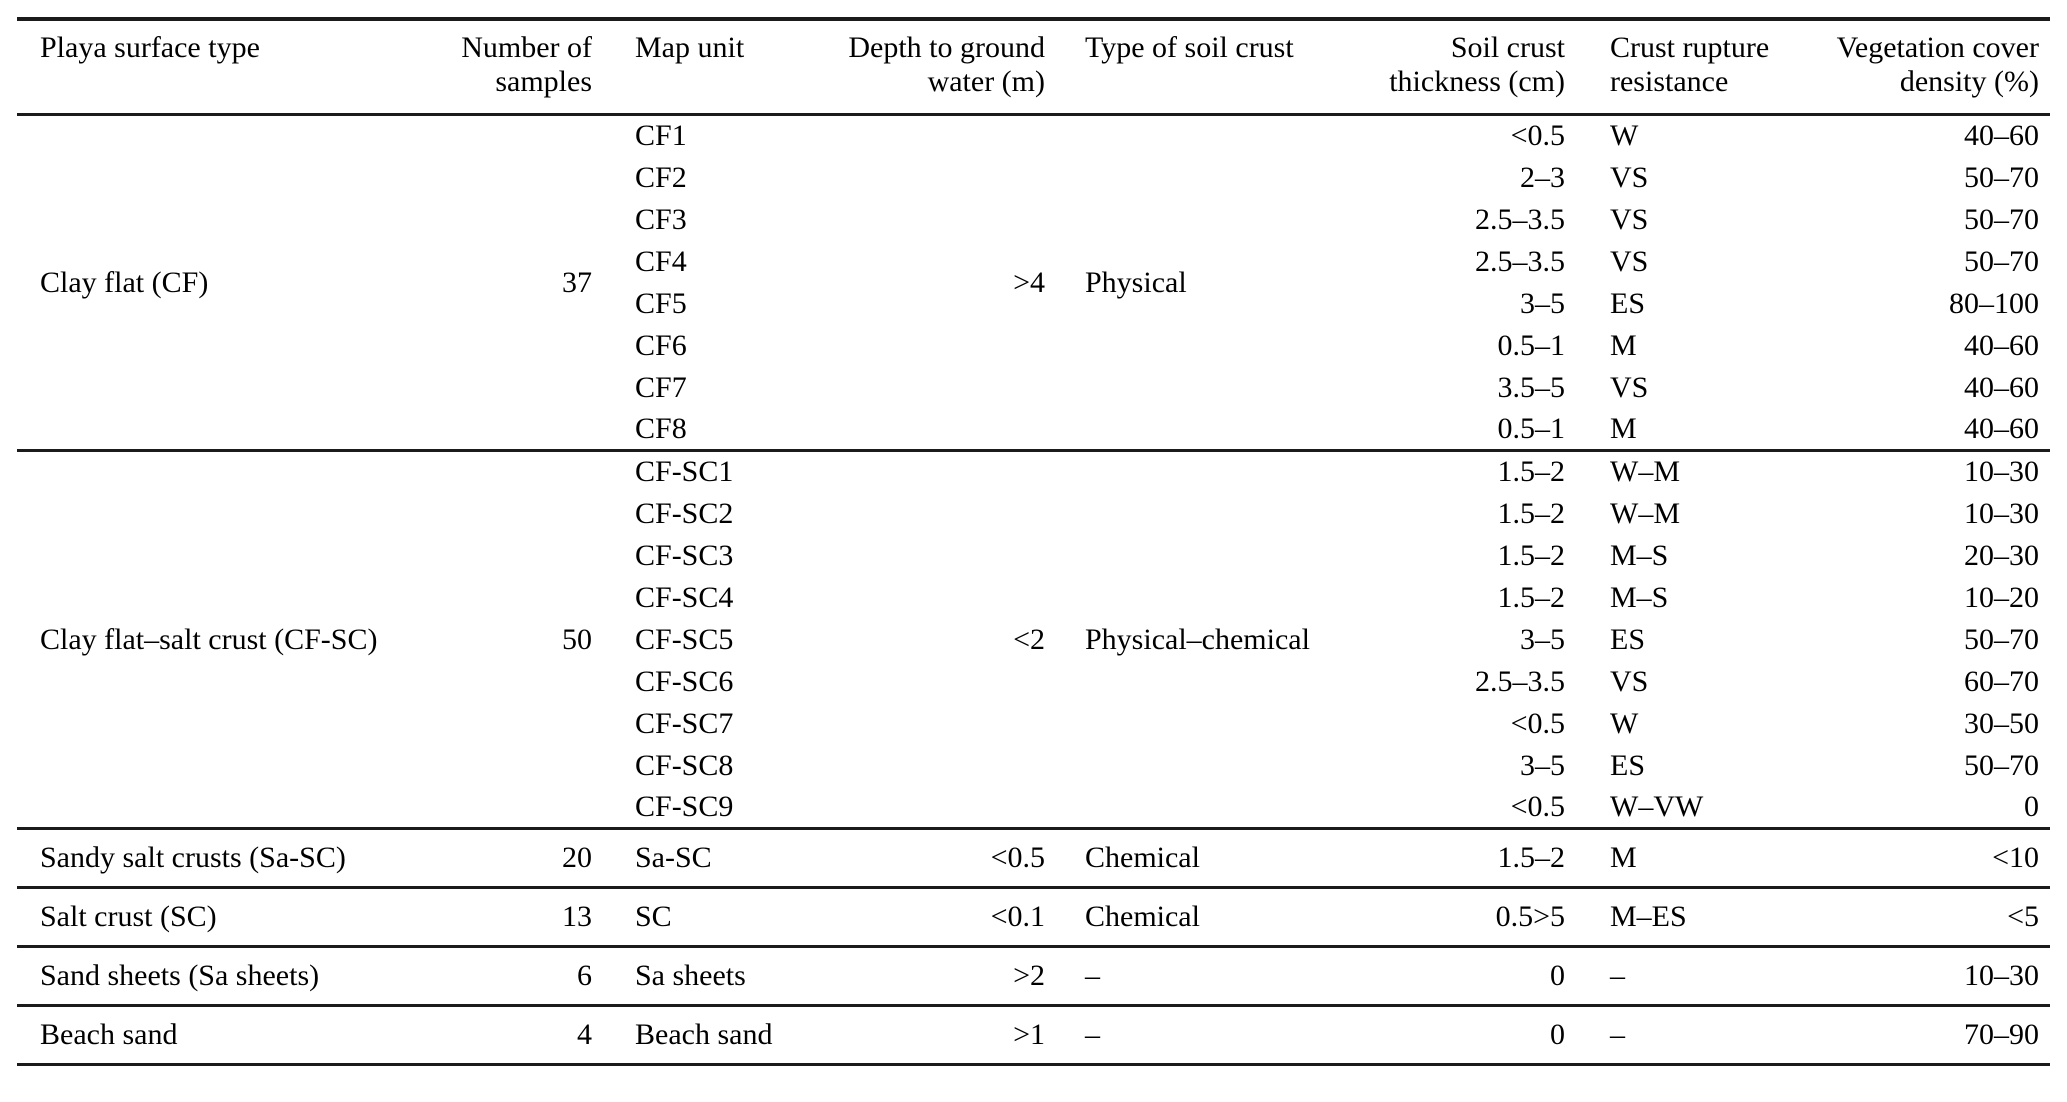  I want to click on header-line: density (%), so click(1969, 81).